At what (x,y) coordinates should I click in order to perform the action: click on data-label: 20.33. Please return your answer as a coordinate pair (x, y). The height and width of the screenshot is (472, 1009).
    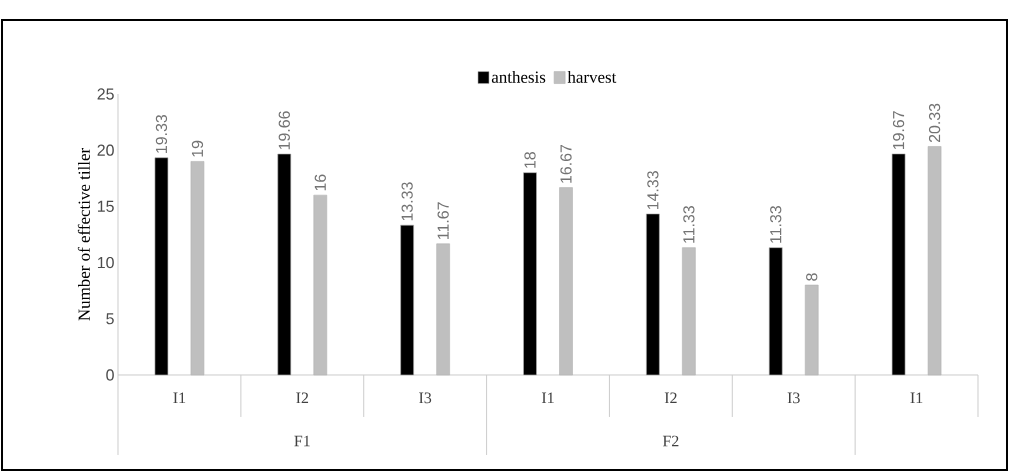
    Looking at the image, I should click on (934, 123).